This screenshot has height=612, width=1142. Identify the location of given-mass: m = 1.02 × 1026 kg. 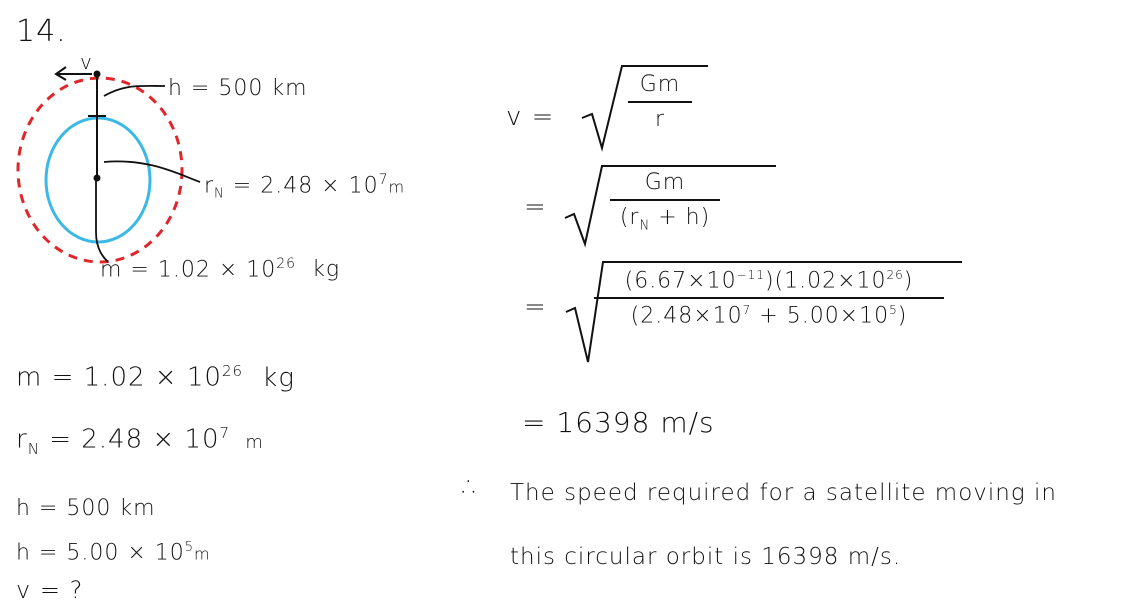
(155, 377).